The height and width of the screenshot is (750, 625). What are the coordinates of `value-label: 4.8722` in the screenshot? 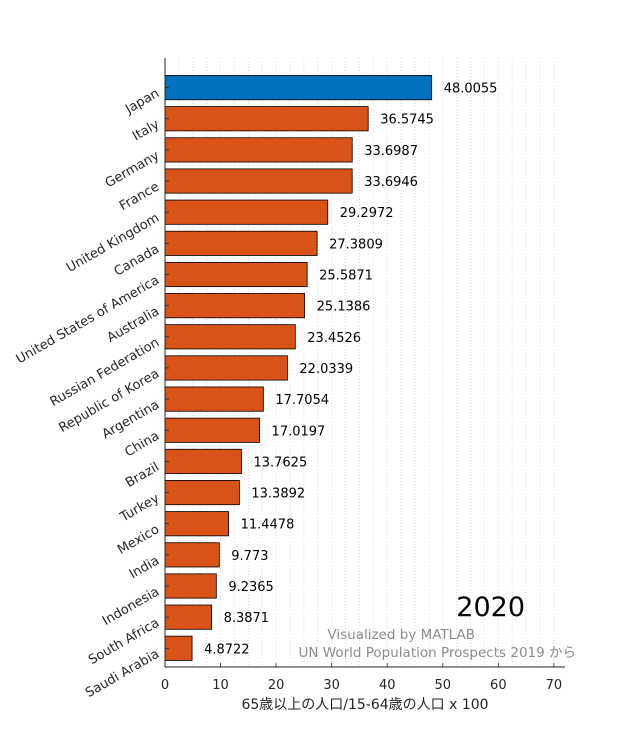 It's located at (227, 649).